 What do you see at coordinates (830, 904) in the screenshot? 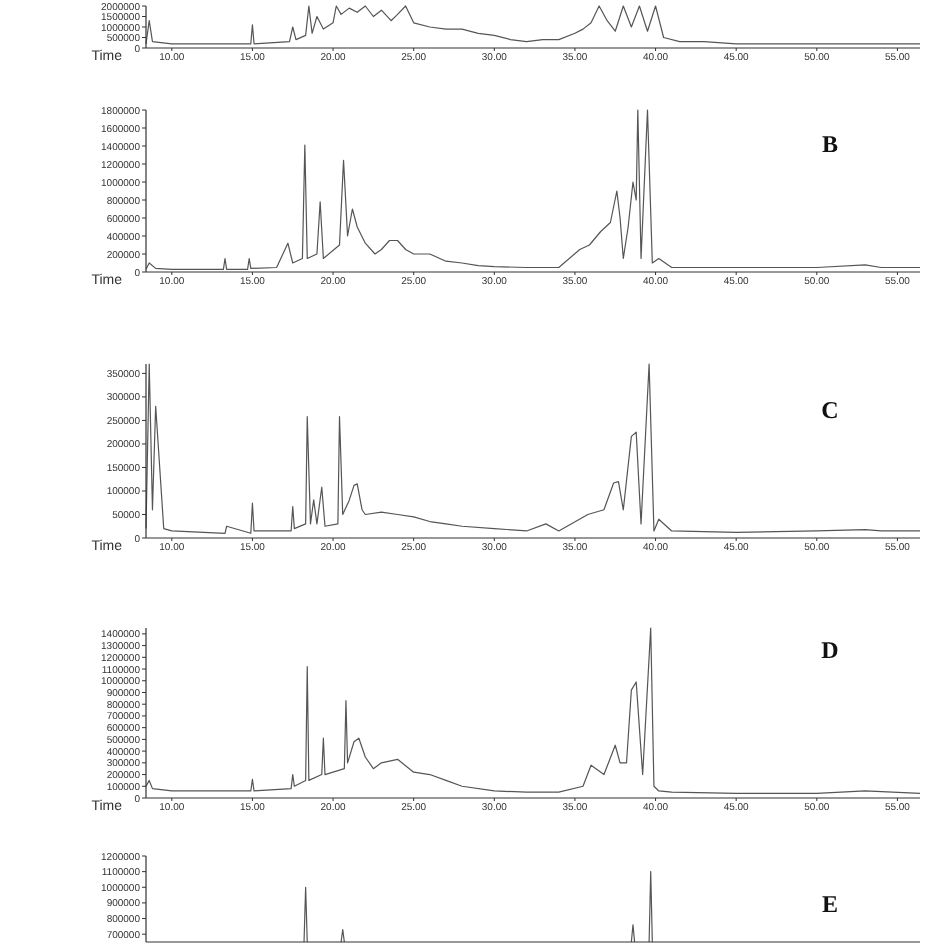
I see `text: E` at bounding box center [830, 904].